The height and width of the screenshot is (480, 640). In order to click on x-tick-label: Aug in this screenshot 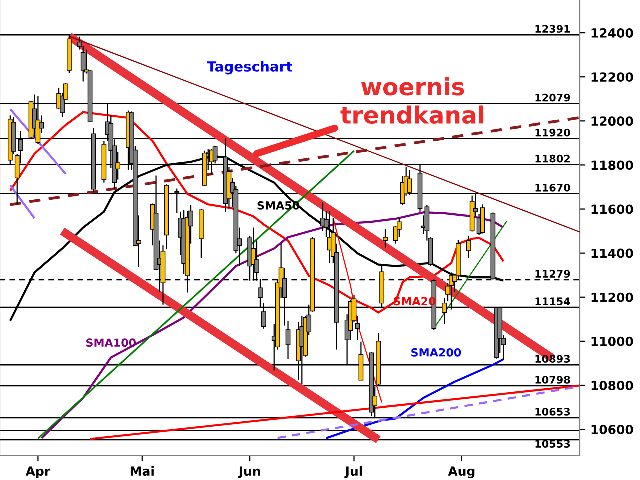, I will do `click(461, 472)`.